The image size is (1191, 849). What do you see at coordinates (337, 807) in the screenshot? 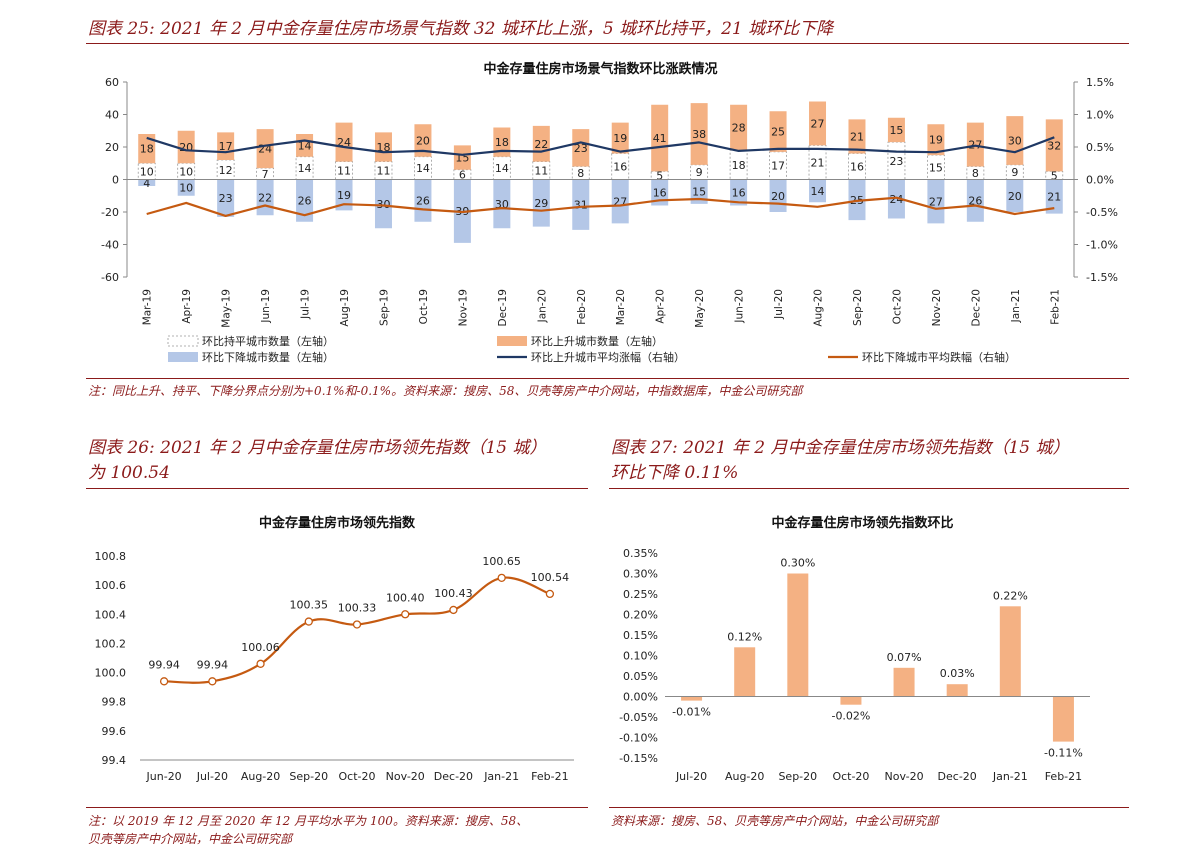
I see `figure-26-note-rule` at bounding box center [337, 807].